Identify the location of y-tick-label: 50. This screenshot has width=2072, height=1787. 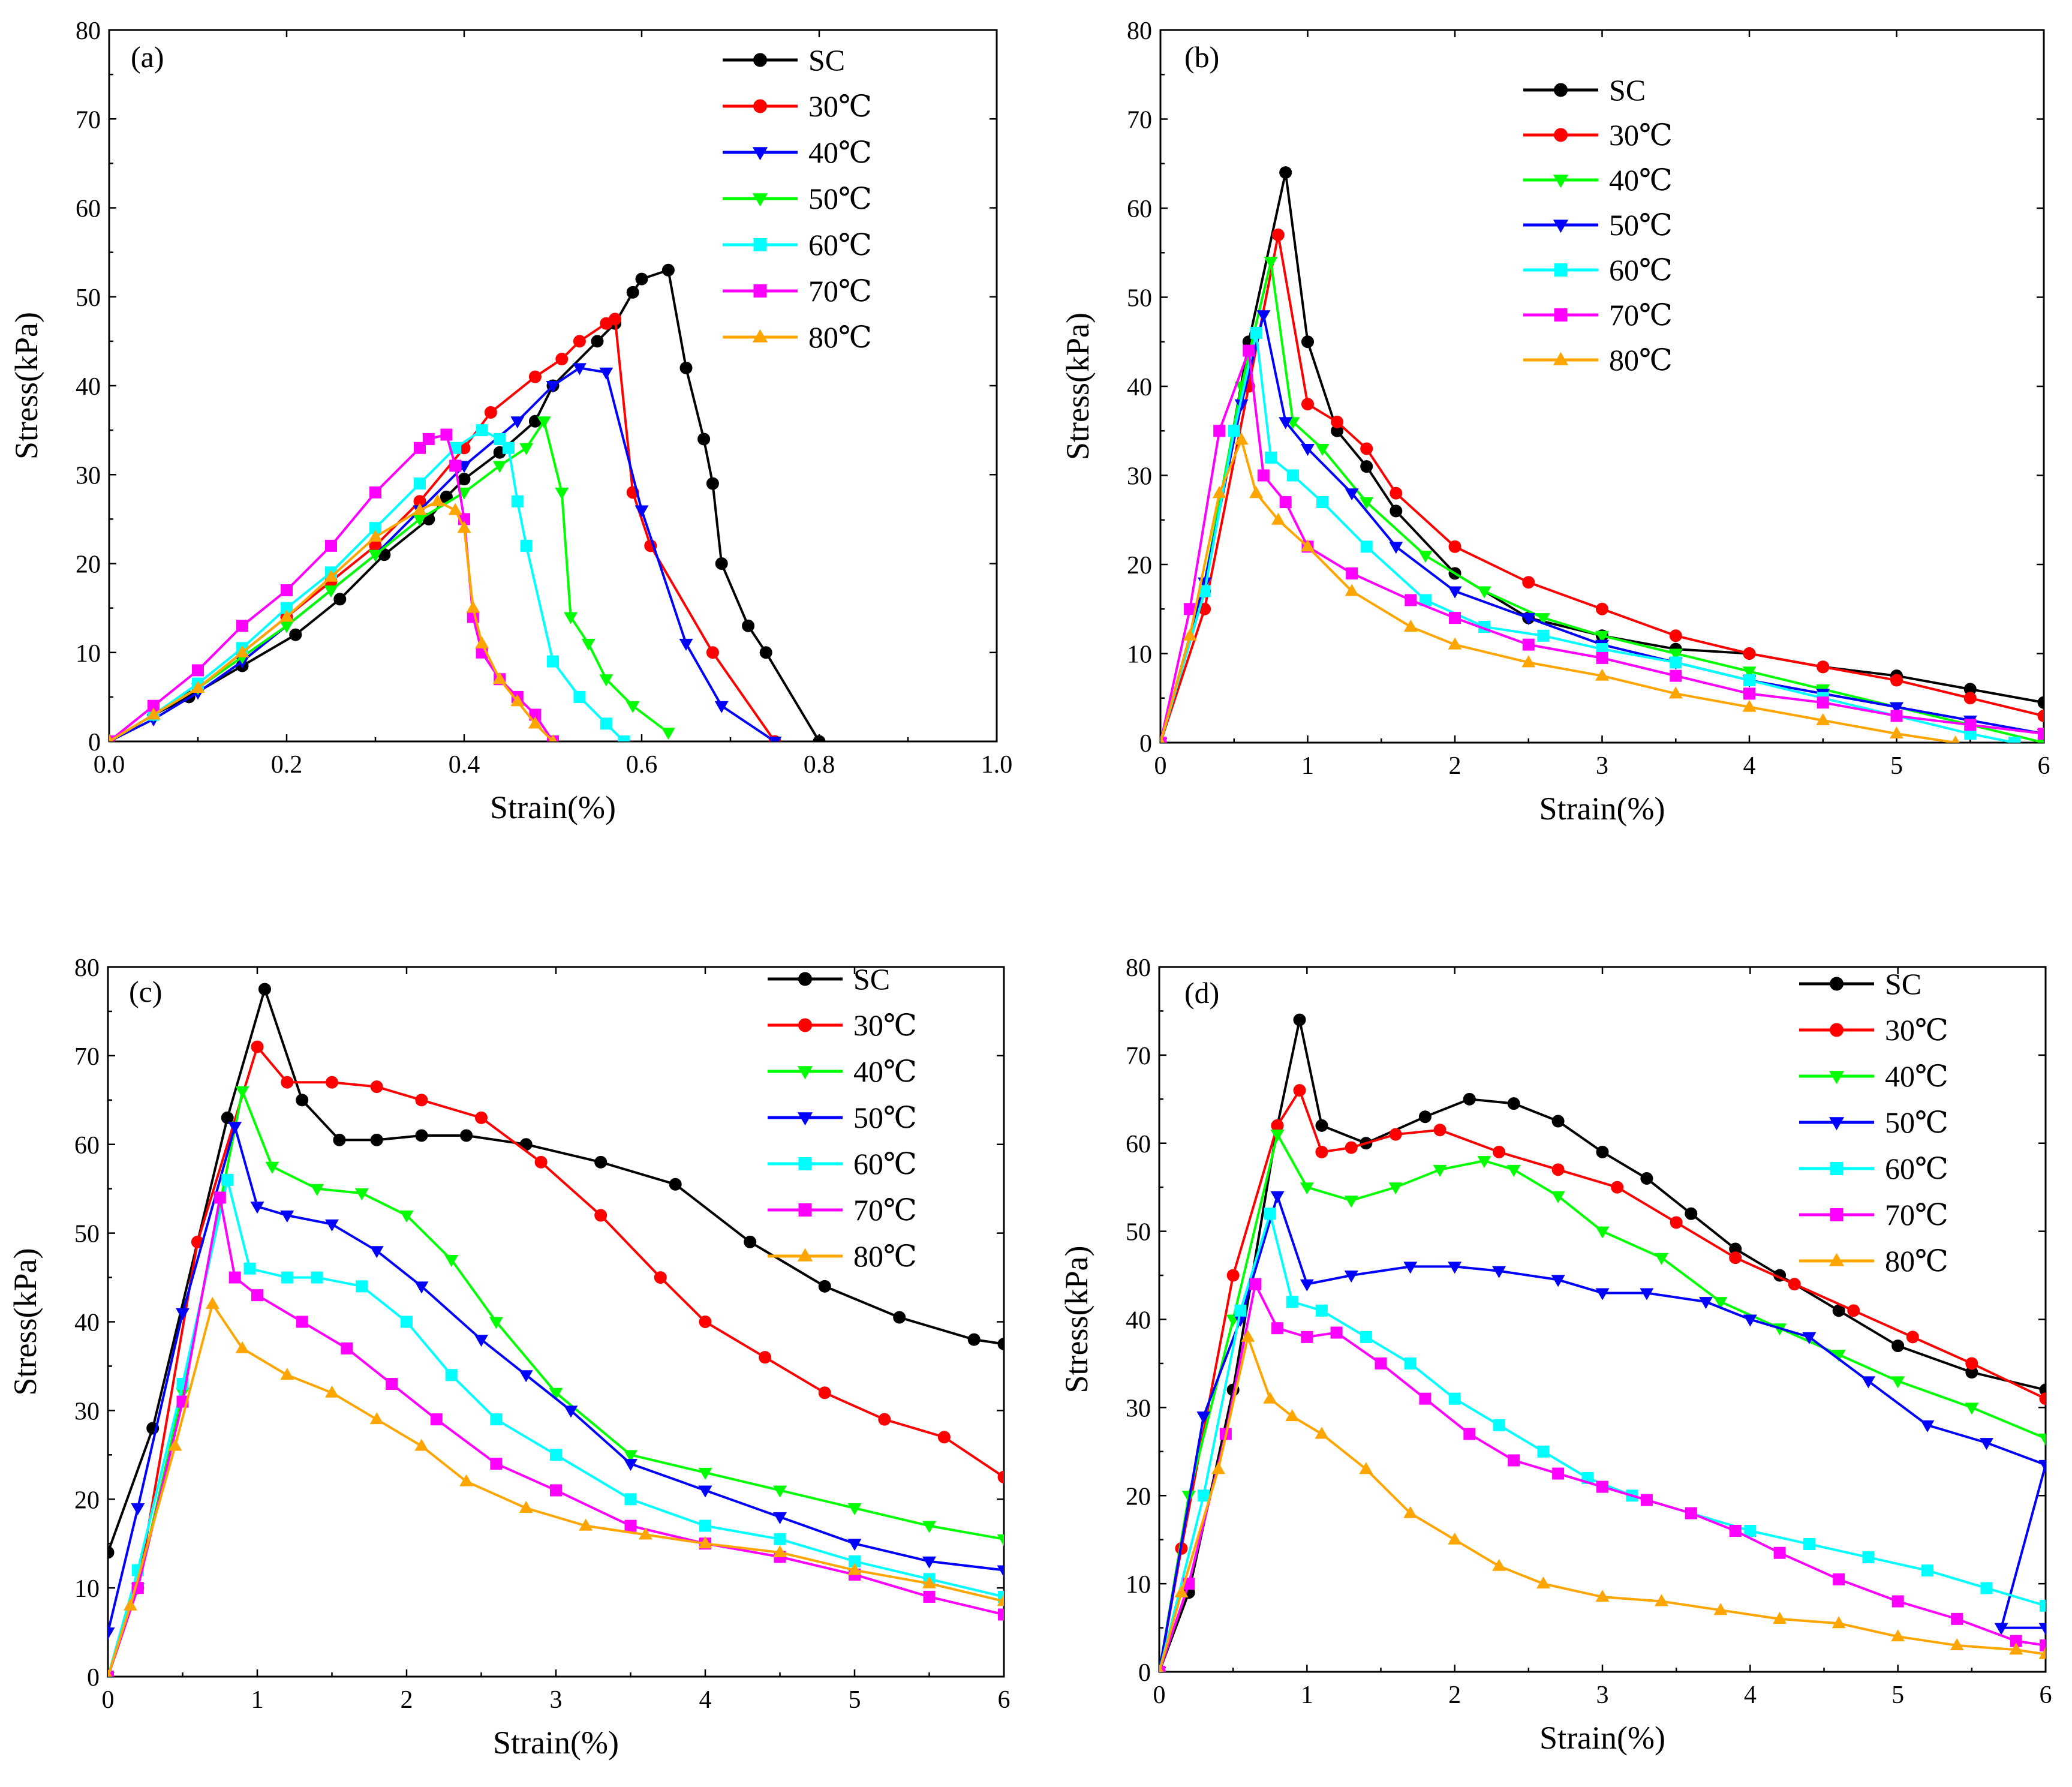
(88, 298).